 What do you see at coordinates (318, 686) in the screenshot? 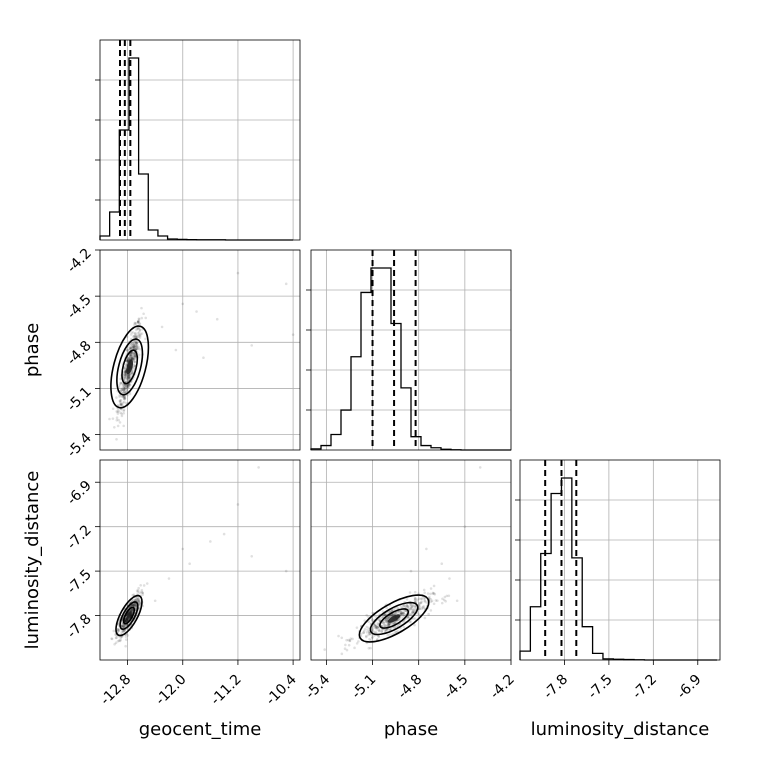
I see `x-tick-label: -5.4` at bounding box center [318, 686].